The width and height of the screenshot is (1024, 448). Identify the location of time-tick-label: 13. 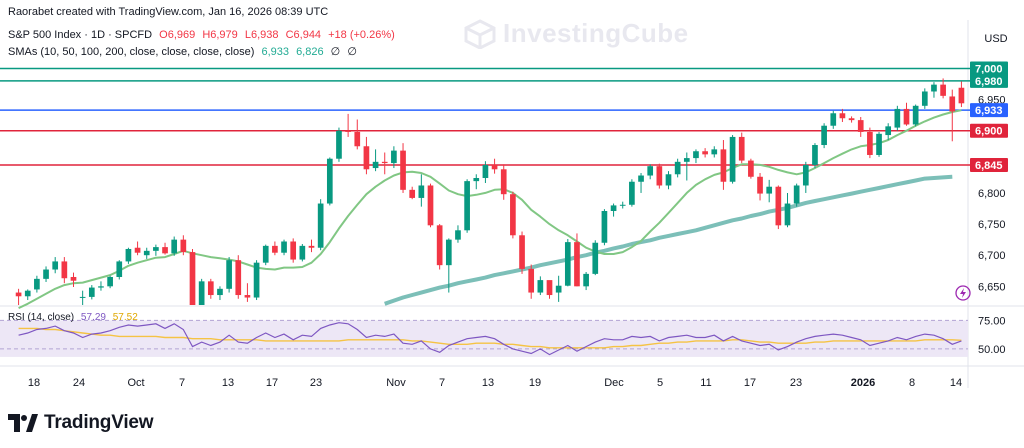
(488, 383).